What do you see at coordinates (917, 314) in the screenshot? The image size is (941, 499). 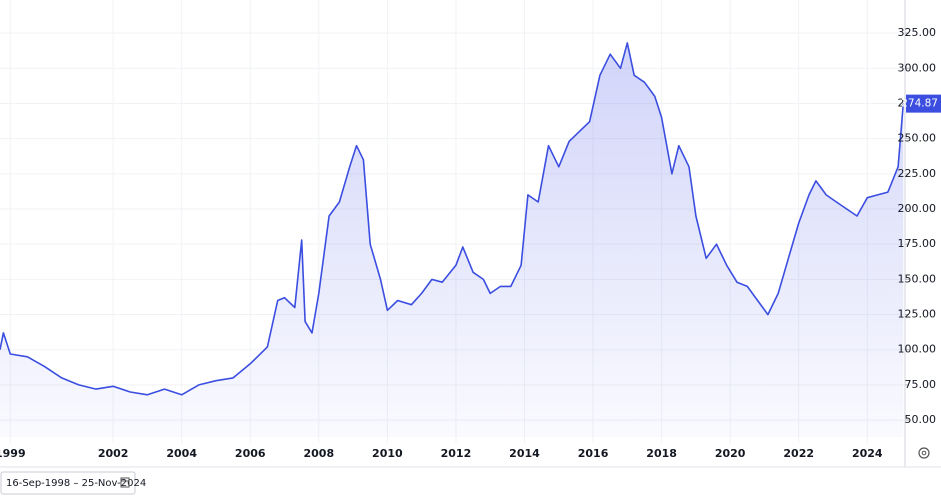 I see `y-tick-label: 125.00` at bounding box center [917, 314].